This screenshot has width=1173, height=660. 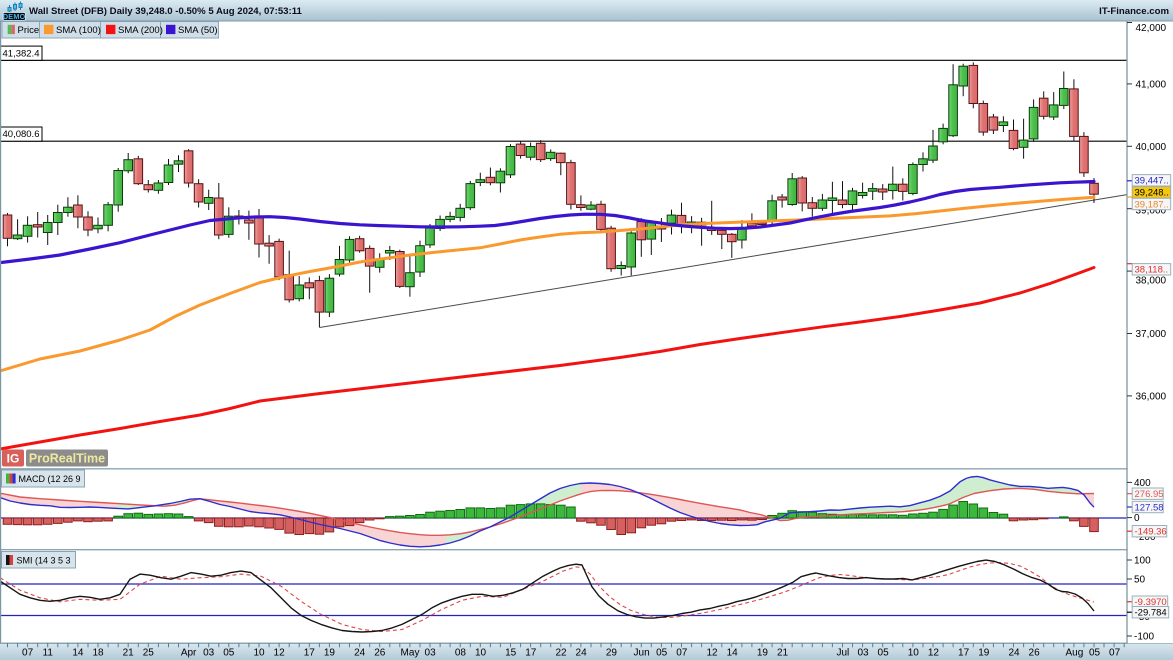 What do you see at coordinates (1149, 494) in the screenshot?
I see `svg-text: 276.95` at bounding box center [1149, 494].